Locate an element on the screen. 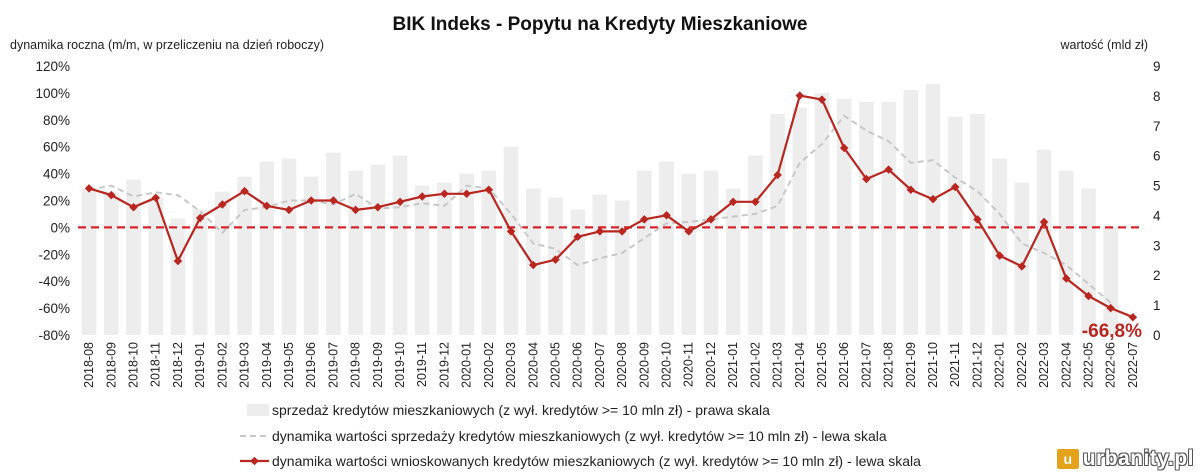 The image size is (1200, 475). left-tick-label: 0% is located at coordinates (60, 227).